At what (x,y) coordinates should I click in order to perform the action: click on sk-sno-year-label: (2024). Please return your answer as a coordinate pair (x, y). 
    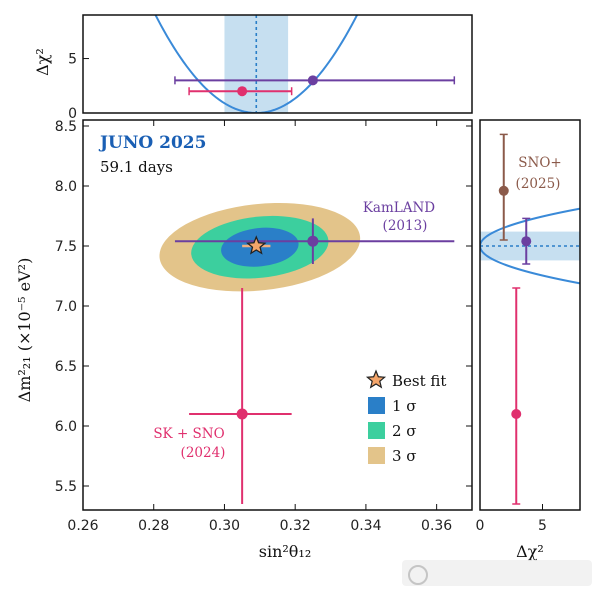
    Looking at the image, I should click on (203, 453).